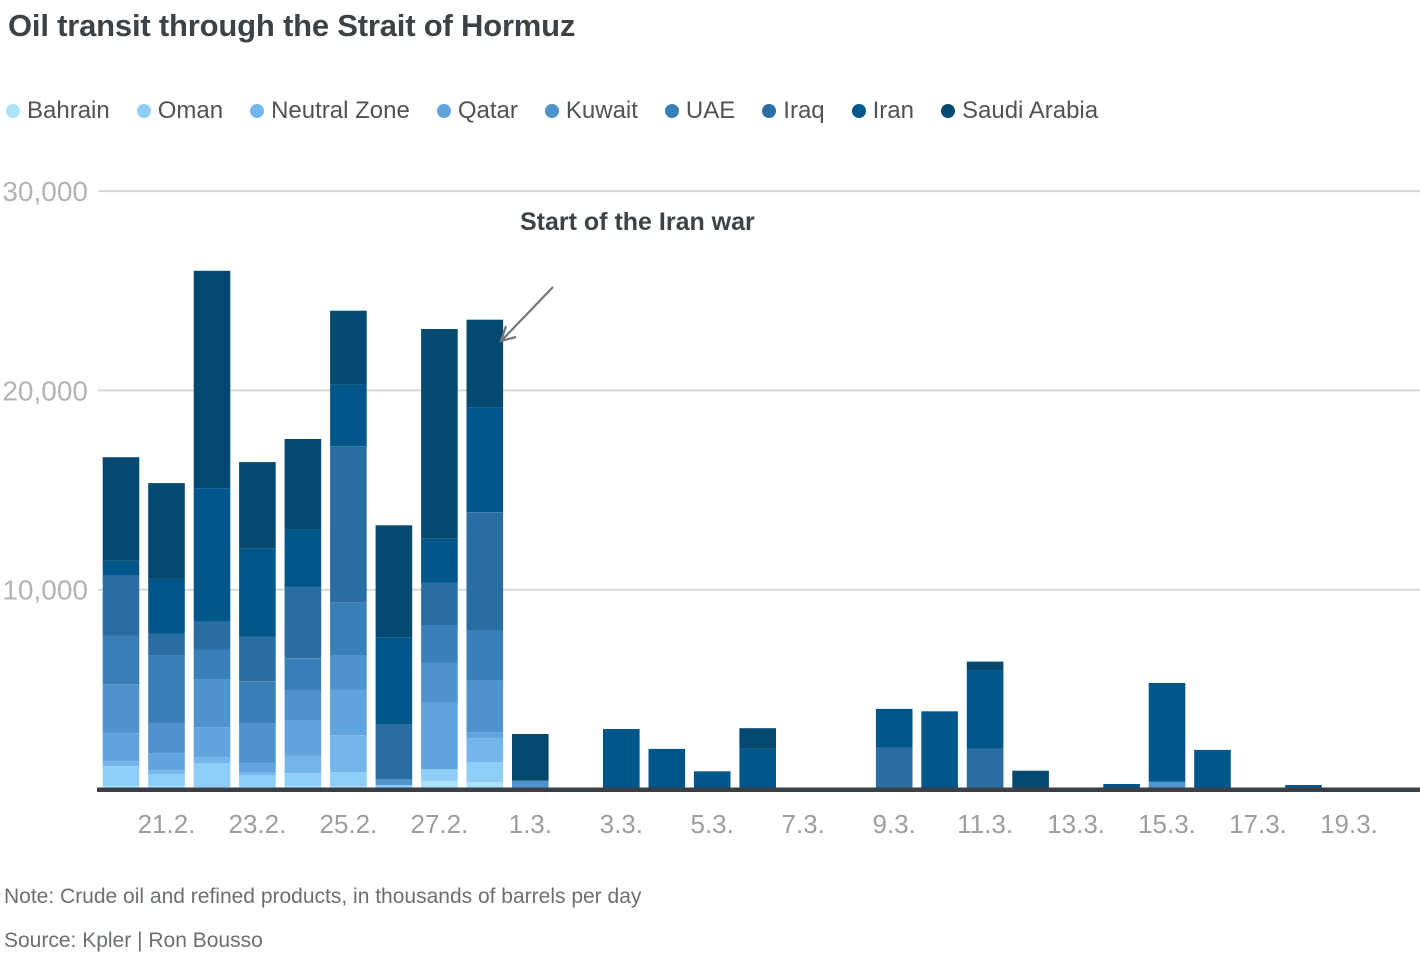 The height and width of the screenshot is (956, 1420). I want to click on bar-21.2., so click(166, 636).